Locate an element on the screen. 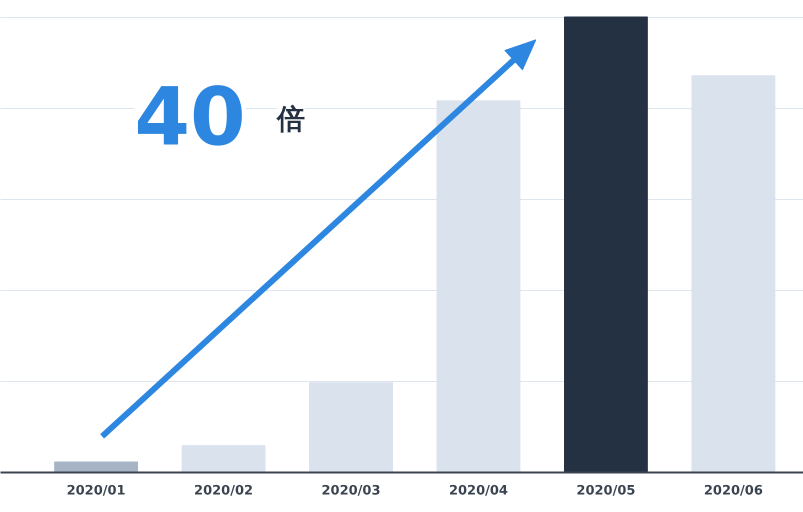 Image resolution: width=803 pixels, height=512 pixels. annotation: 40 is located at coordinates (190, 117).